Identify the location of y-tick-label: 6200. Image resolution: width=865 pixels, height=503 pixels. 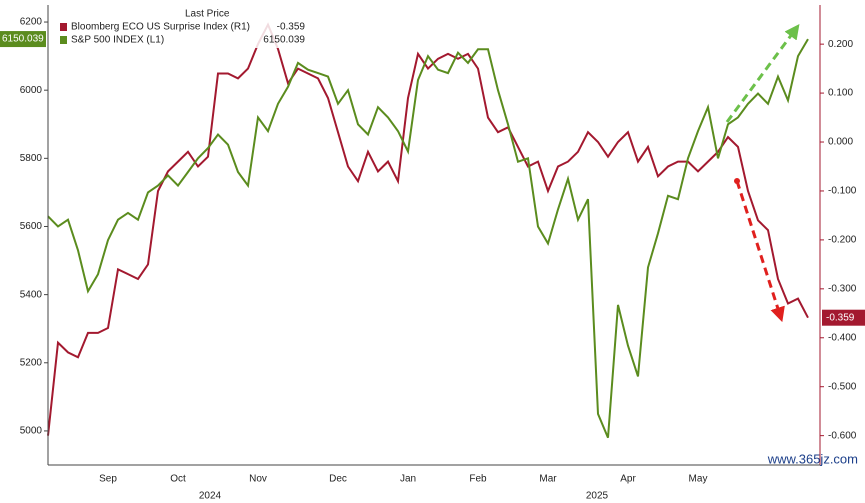
(31, 22).